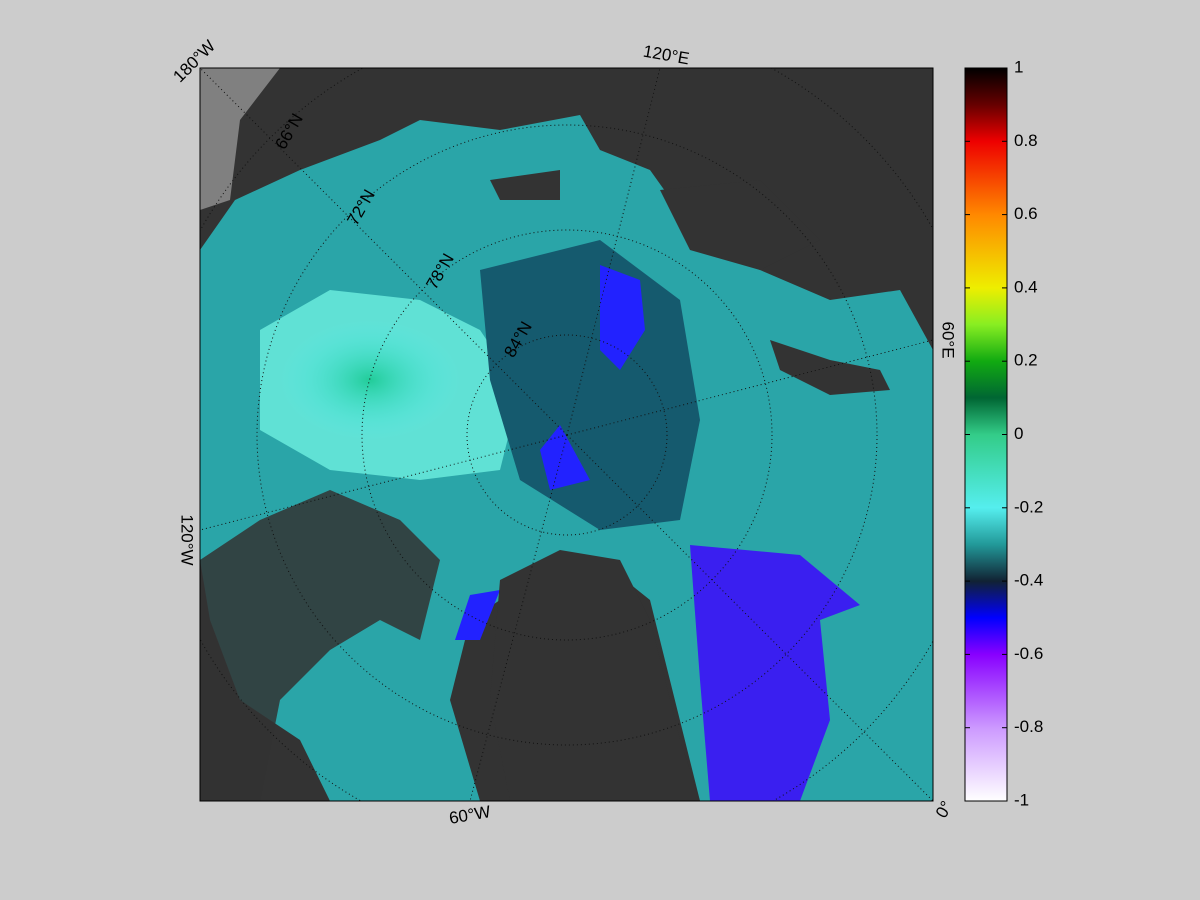 The image size is (1200, 900). Describe the element at coordinates (1028, 726) in the screenshot. I see `colorbar-tick-label: -0.8` at that location.